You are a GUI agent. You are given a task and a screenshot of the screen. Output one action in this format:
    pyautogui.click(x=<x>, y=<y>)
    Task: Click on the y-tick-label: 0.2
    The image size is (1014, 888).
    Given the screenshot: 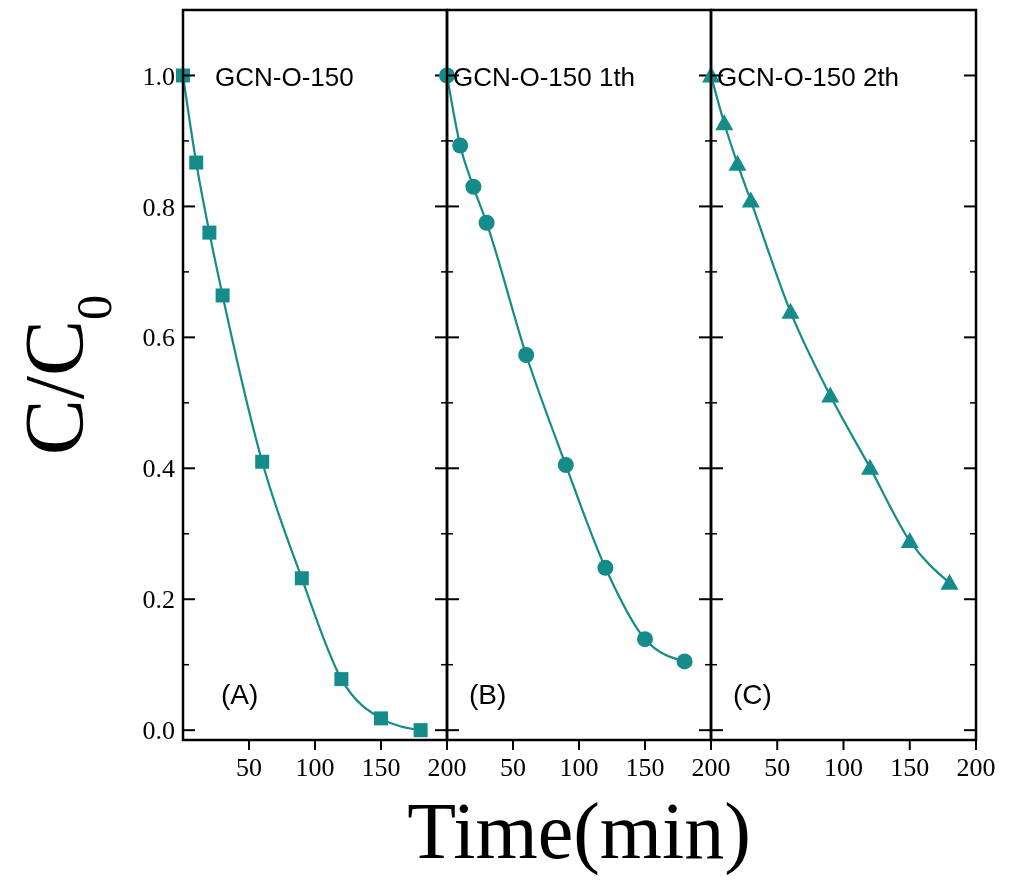 What is the action you would take?
    pyautogui.click(x=158, y=600)
    